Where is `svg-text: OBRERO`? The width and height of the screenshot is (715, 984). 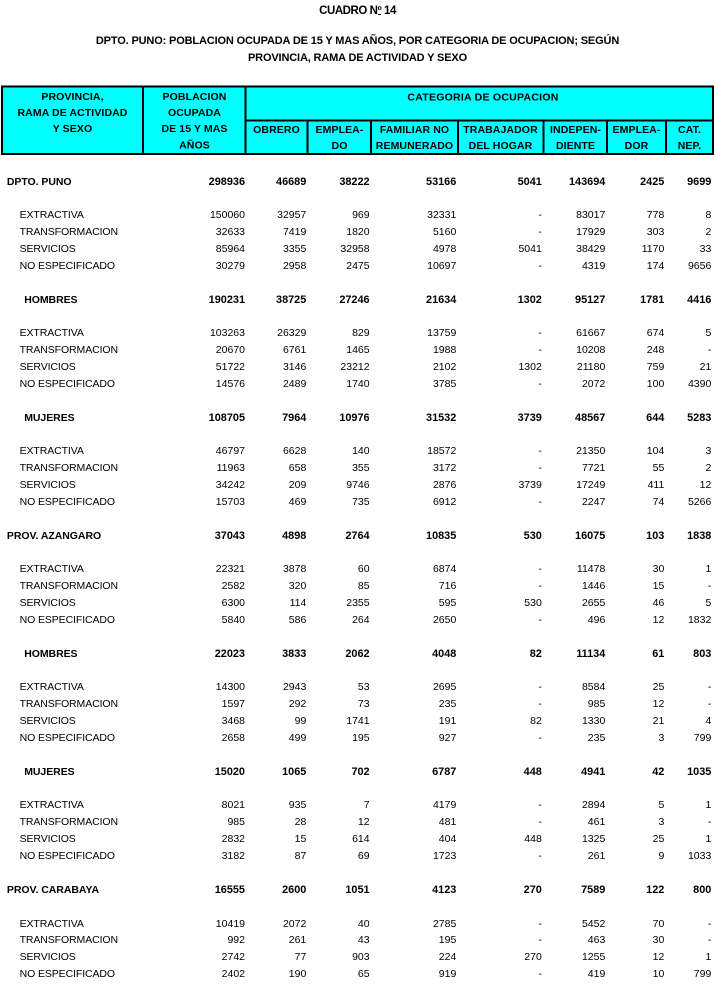
svg-text: OBRERO is located at coordinates (276, 130).